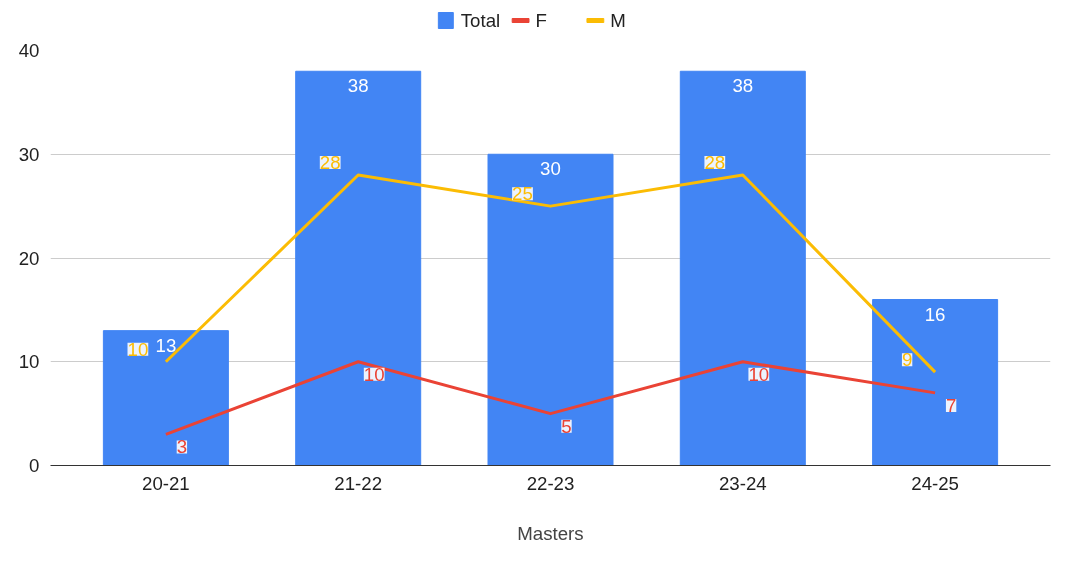 The height and width of the screenshot is (579, 1089). I want to click on legend-label: M, so click(618, 20).